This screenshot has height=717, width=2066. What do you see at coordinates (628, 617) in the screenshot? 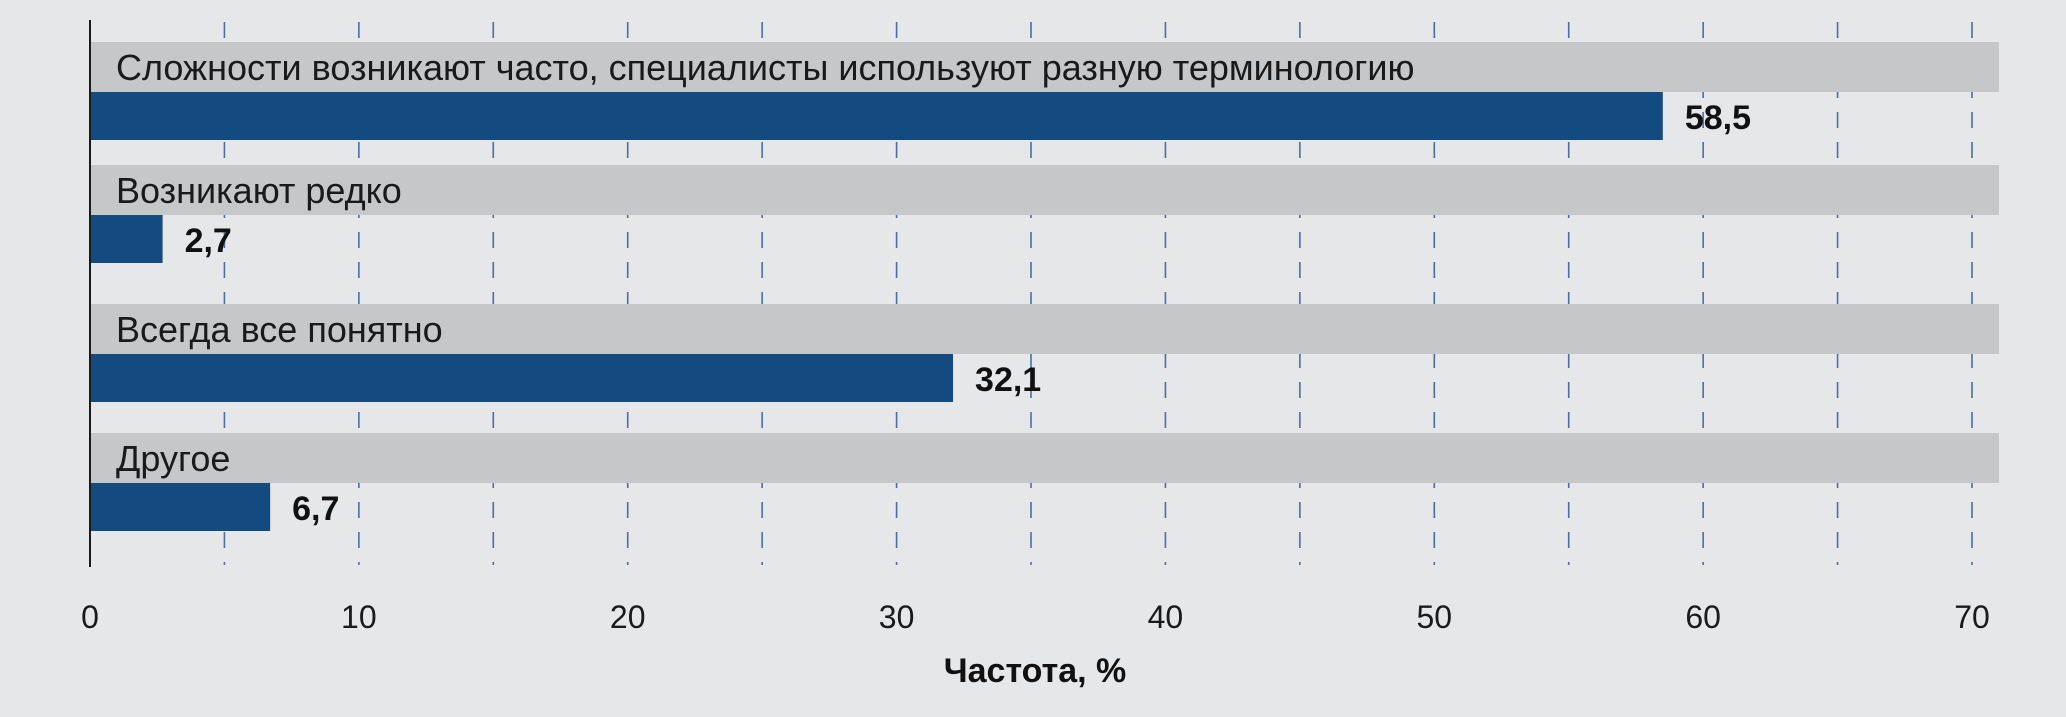
I see `tick-label-20: 20` at bounding box center [628, 617].